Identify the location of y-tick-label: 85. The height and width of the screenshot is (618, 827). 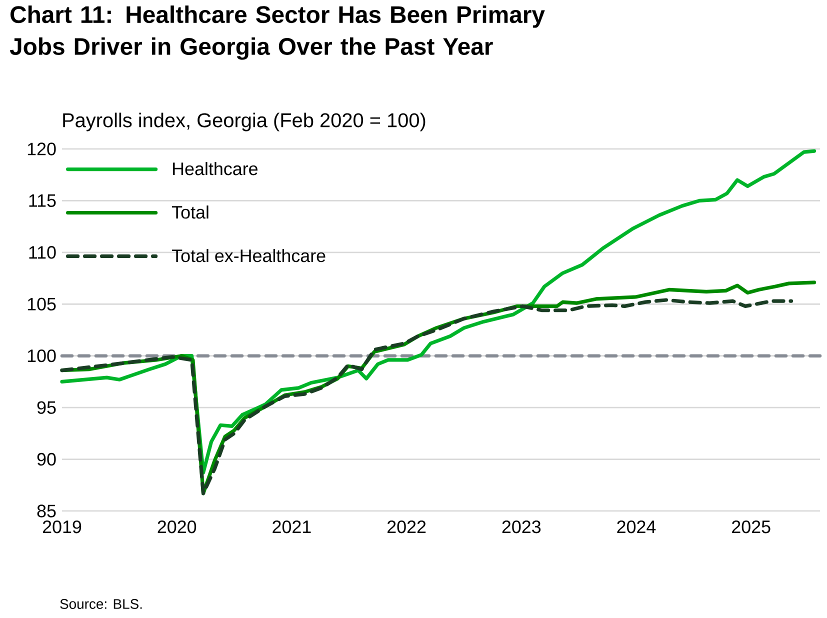
(46, 511).